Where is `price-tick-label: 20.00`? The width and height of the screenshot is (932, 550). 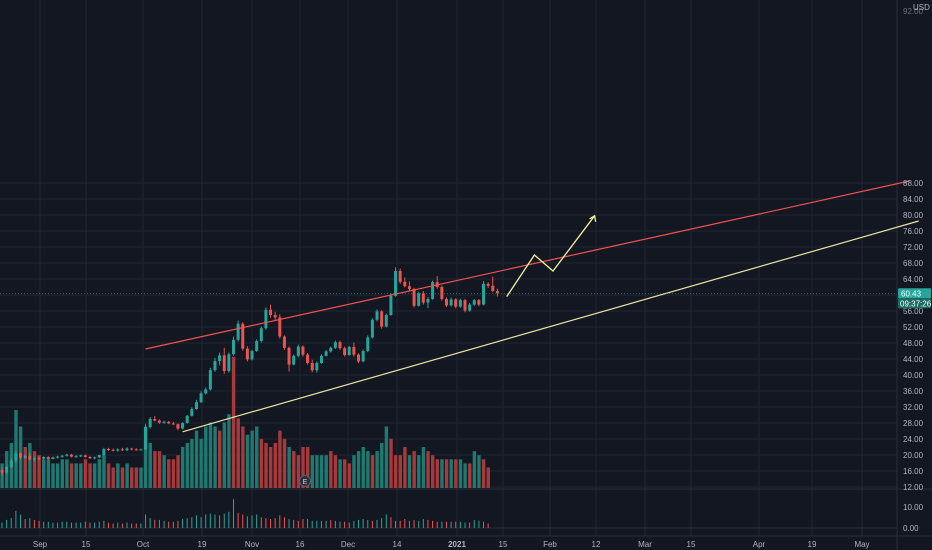 price-tick-label: 20.00 is located at coordinates (913, 455).